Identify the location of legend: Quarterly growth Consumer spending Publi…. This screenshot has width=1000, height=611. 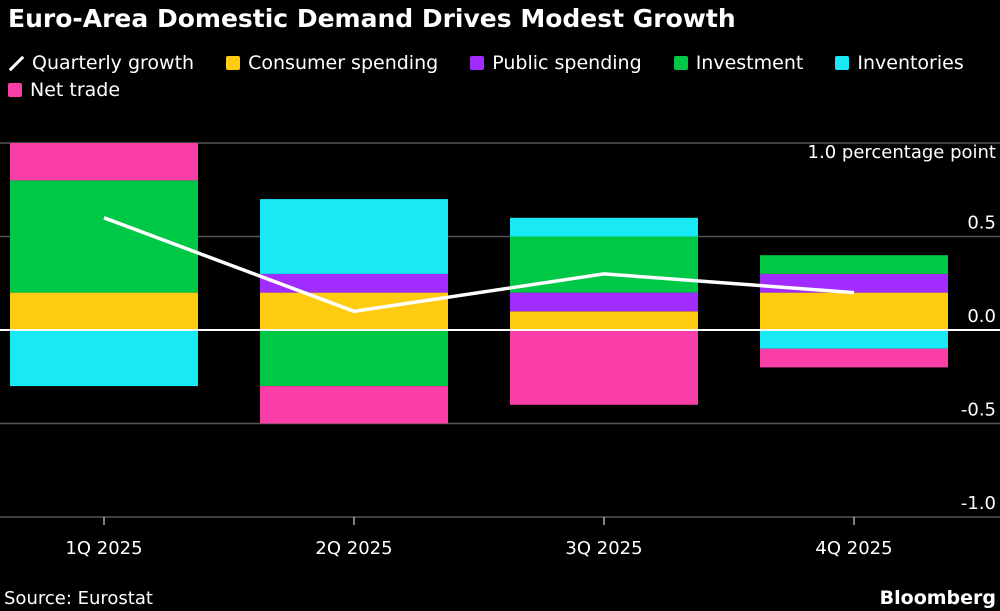
(503, 77).